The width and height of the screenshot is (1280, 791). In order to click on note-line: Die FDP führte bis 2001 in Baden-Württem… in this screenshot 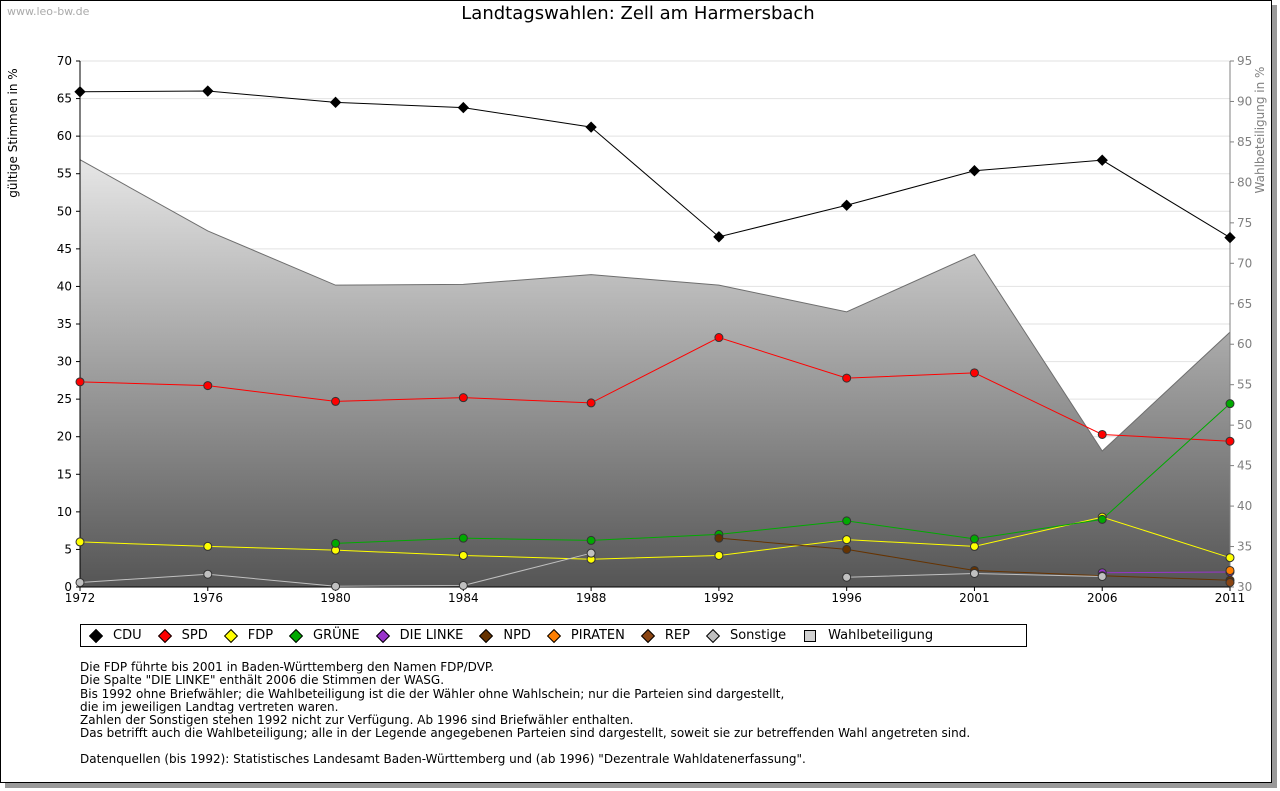, I will do `click(287, 667)`.